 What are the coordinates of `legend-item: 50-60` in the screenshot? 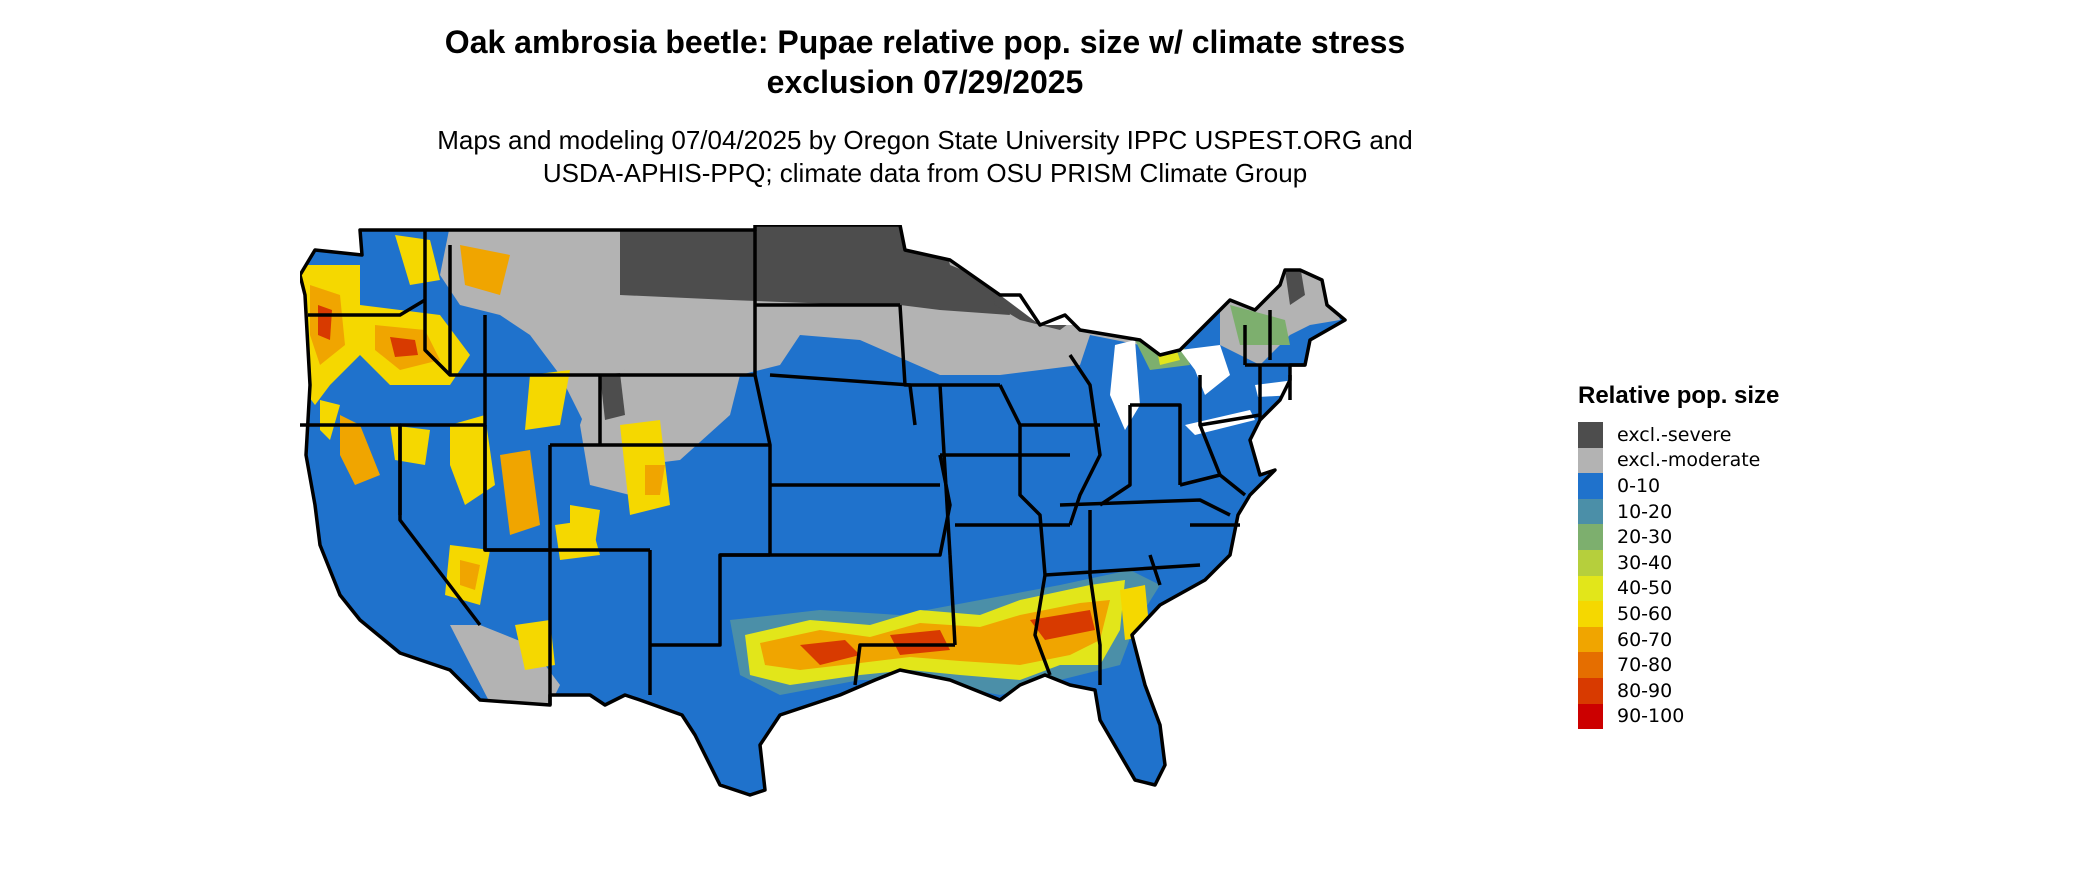 It's located at (1678, 614).